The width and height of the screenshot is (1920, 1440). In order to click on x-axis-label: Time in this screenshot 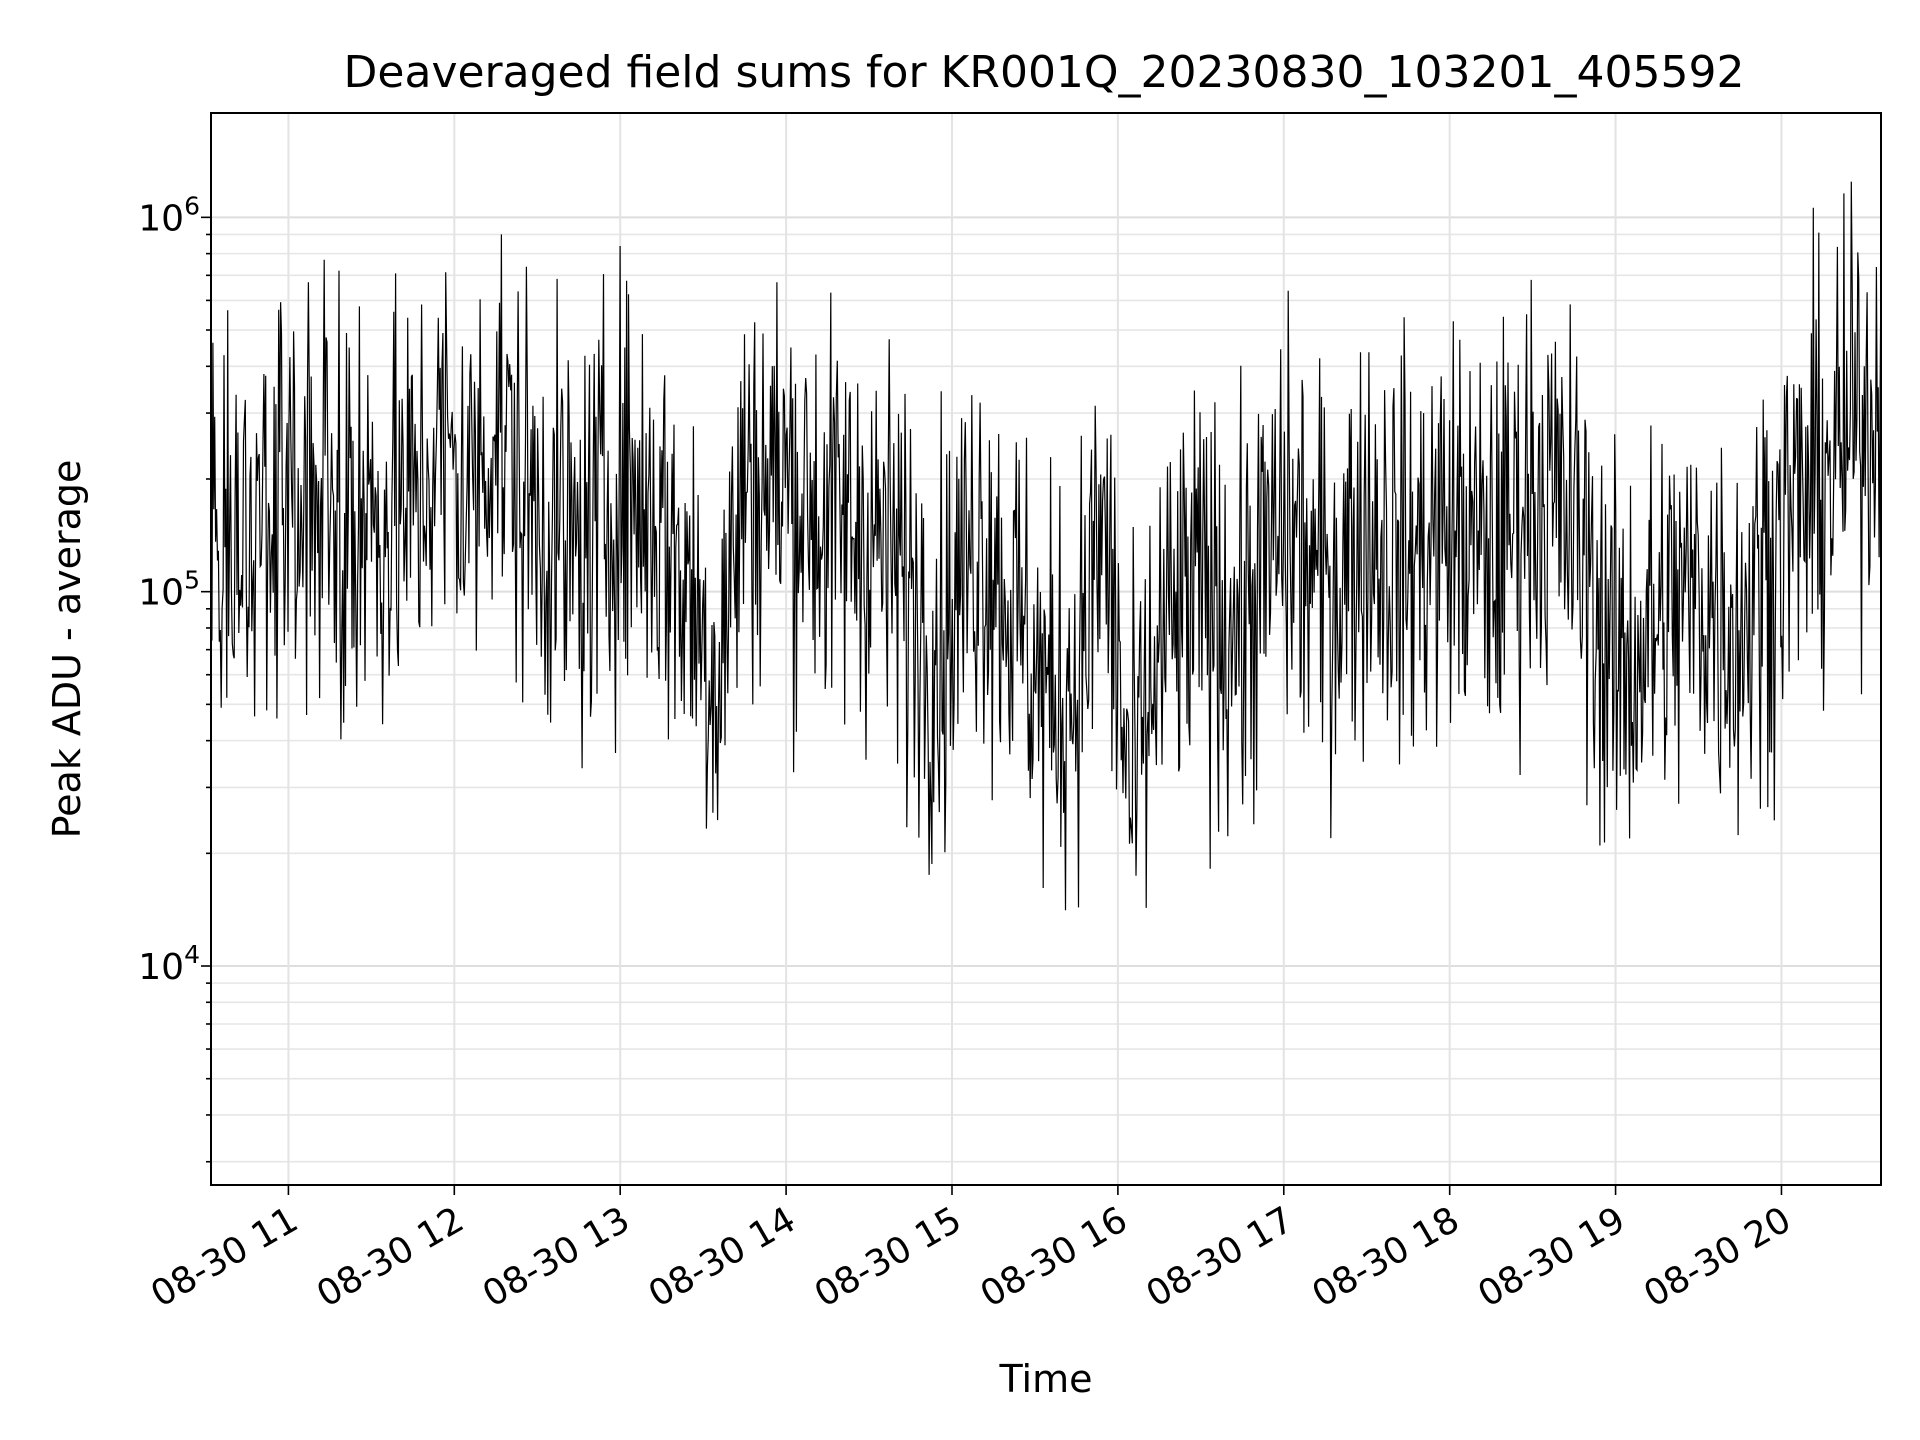, I will do `click(1046, 1379)`.